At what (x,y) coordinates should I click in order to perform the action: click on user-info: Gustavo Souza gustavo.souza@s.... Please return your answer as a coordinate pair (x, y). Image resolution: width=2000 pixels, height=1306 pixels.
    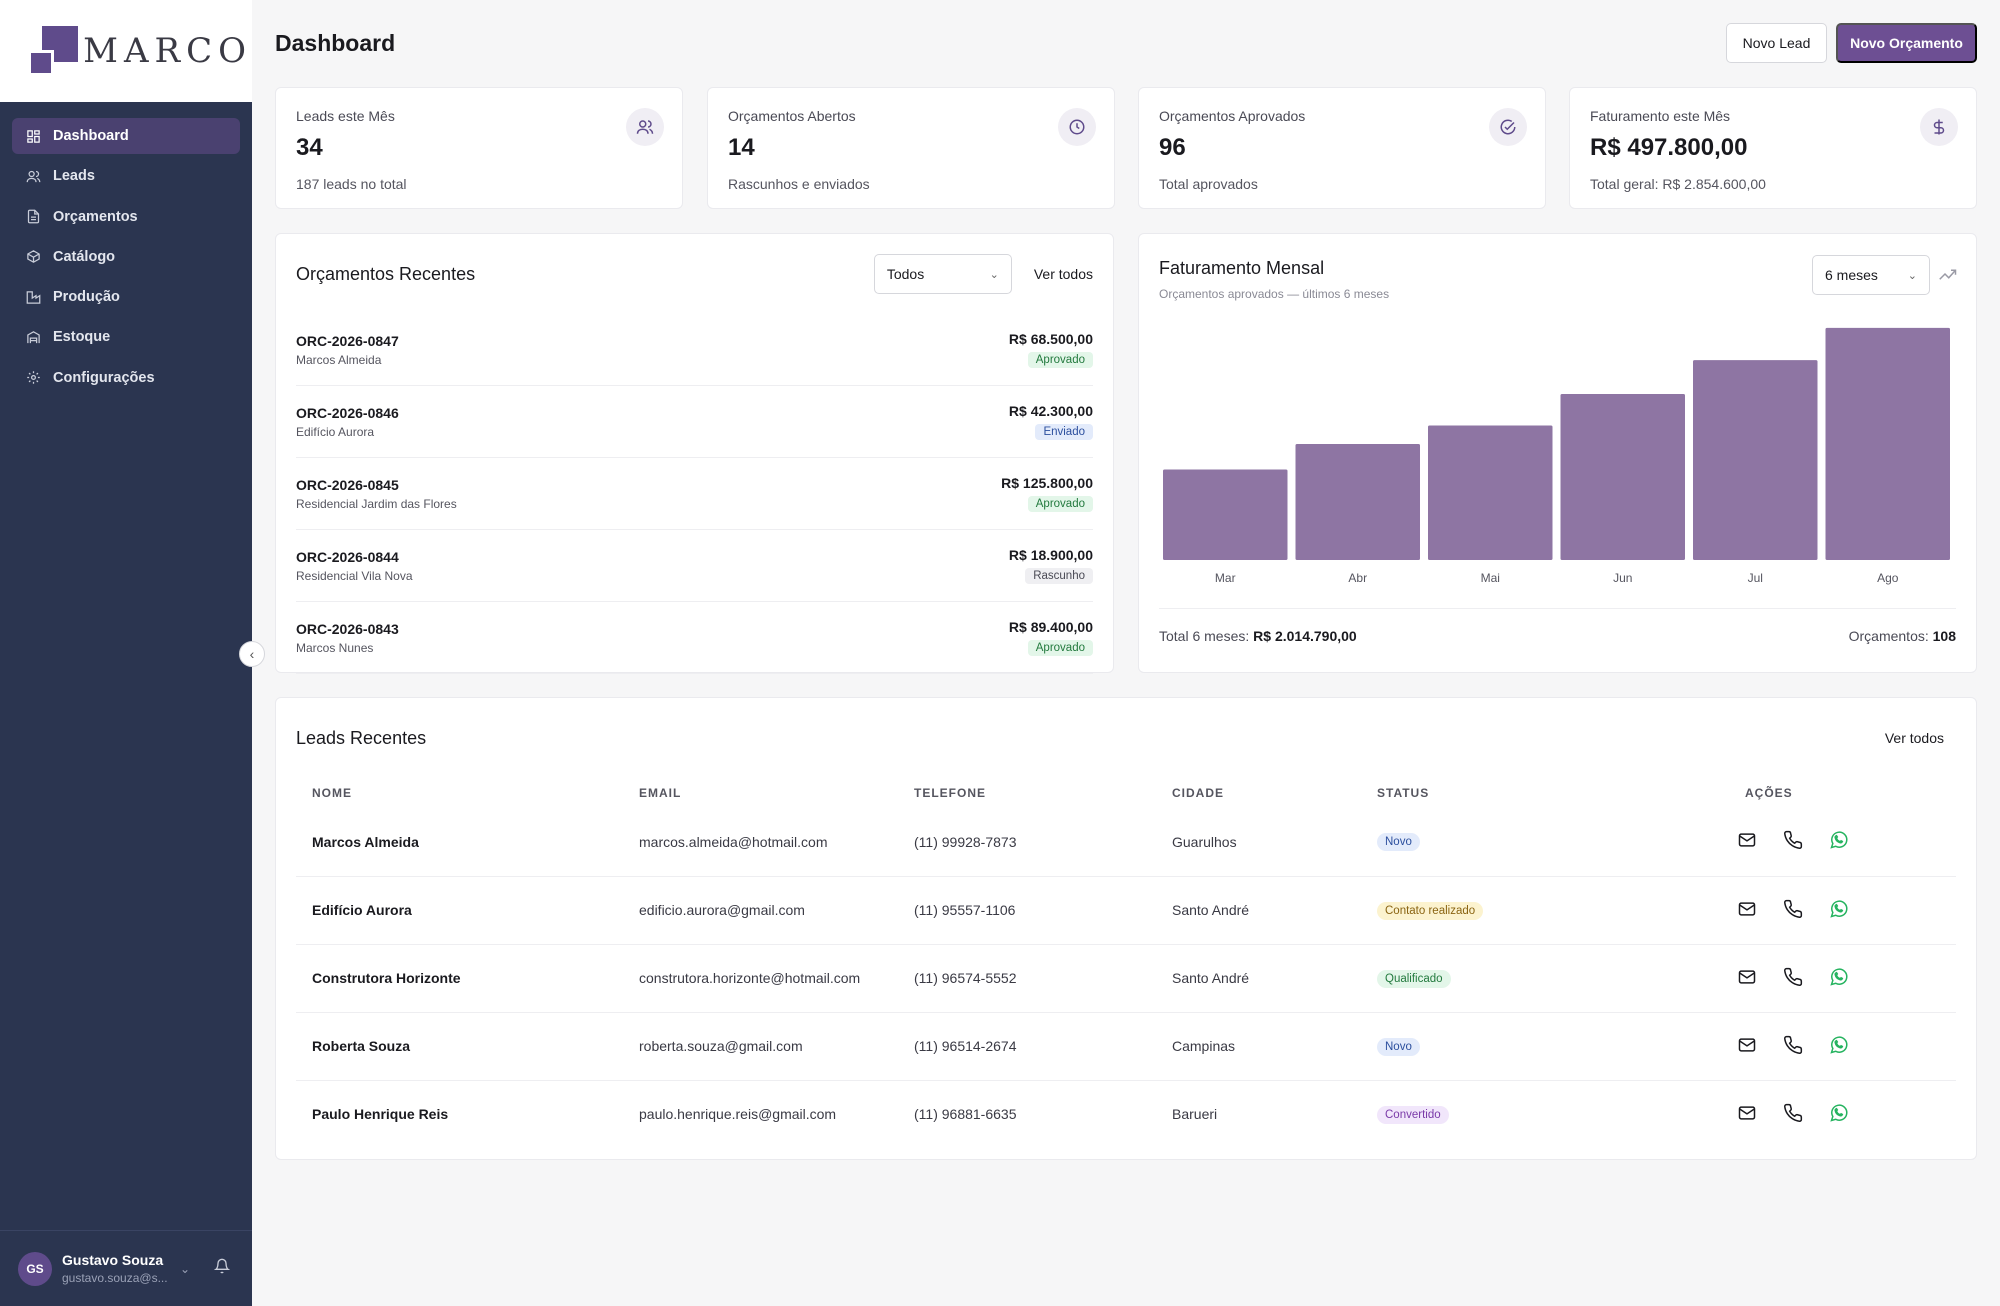
    Looking at the image, I should click on (117, 1268).